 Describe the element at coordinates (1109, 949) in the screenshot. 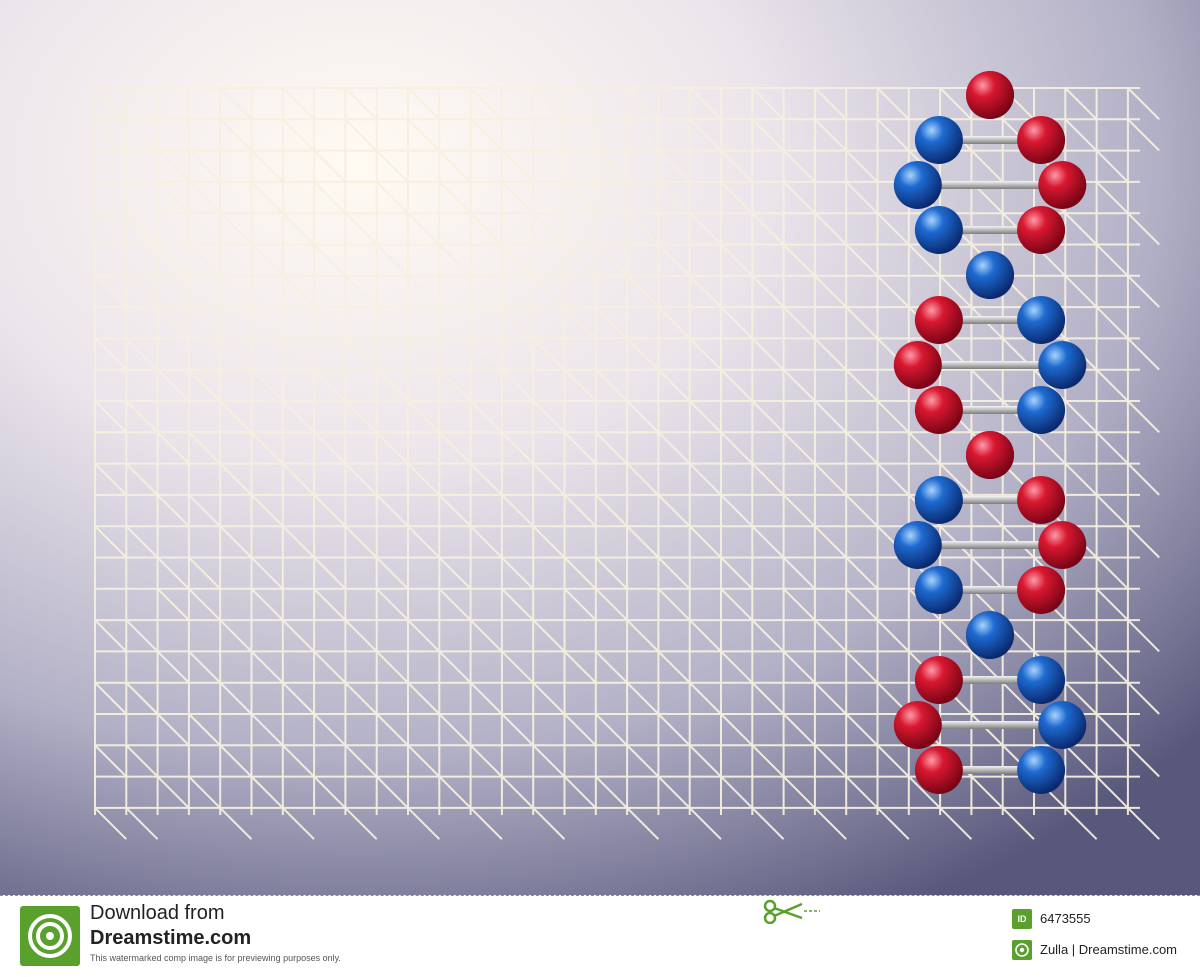

I see `author-credit: Zulla | Dreamstime.com` at that location.